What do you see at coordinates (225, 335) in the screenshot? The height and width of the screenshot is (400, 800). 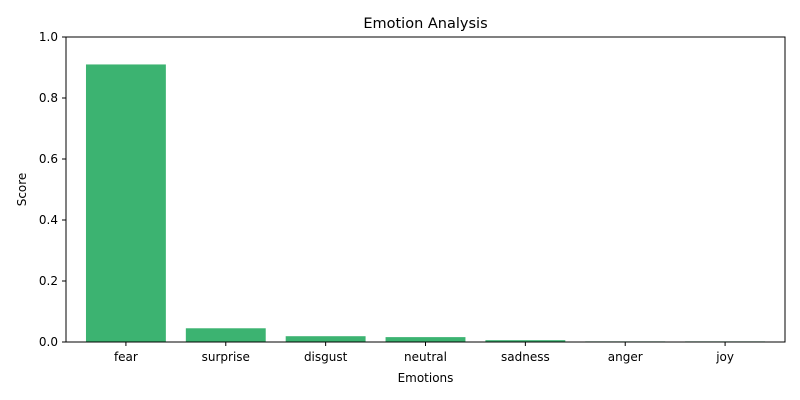 I see `bar-surprise` at bounding box center [225, 335].